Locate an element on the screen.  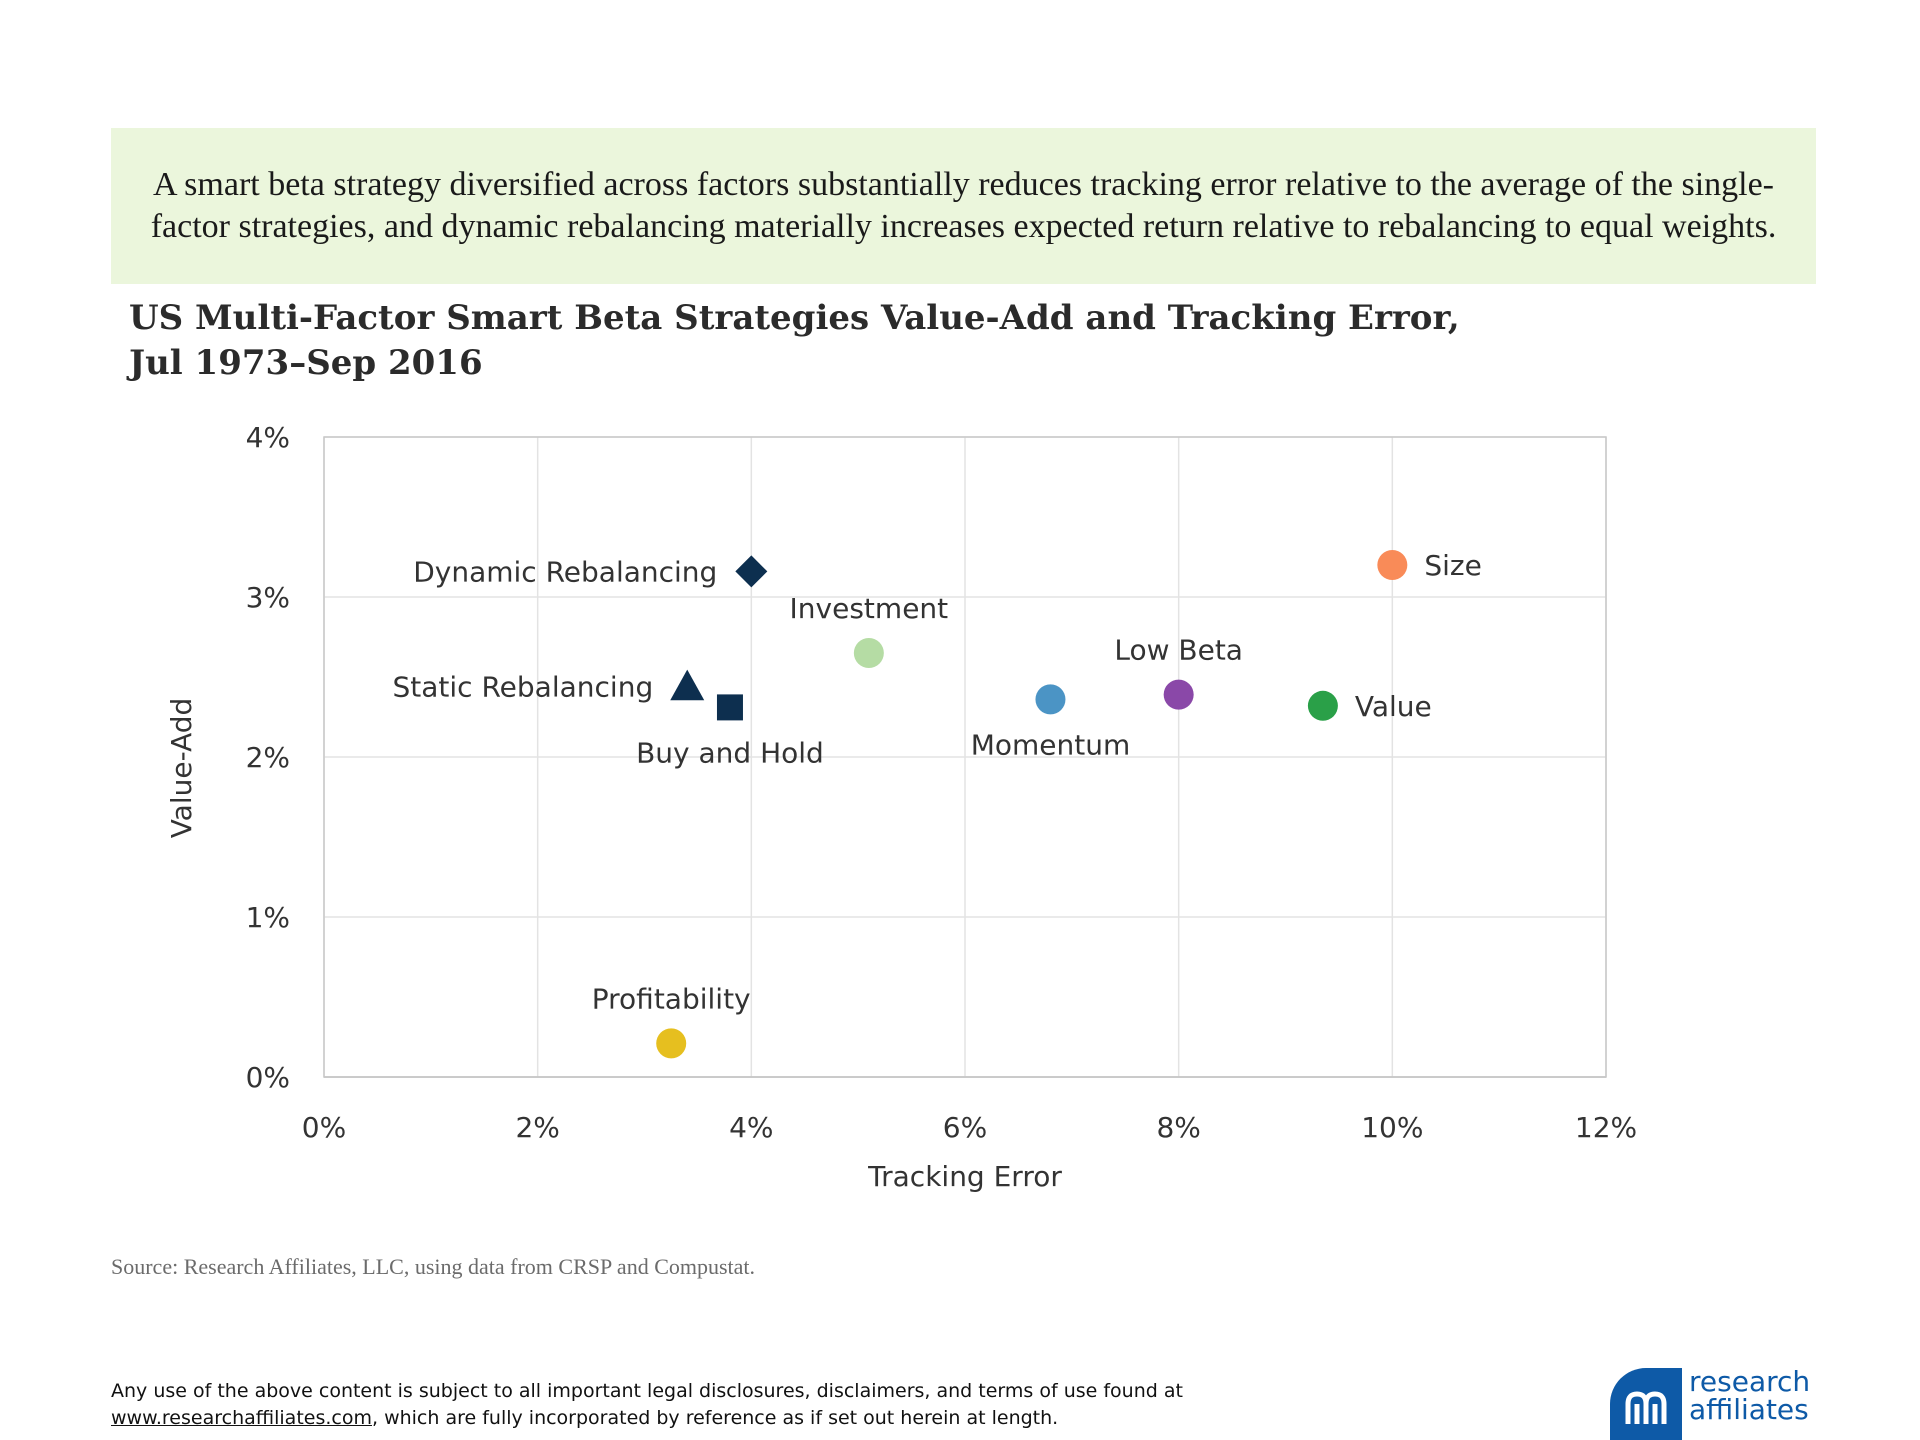
x-tick-label: 6% is located at coordinates (965, 1127).